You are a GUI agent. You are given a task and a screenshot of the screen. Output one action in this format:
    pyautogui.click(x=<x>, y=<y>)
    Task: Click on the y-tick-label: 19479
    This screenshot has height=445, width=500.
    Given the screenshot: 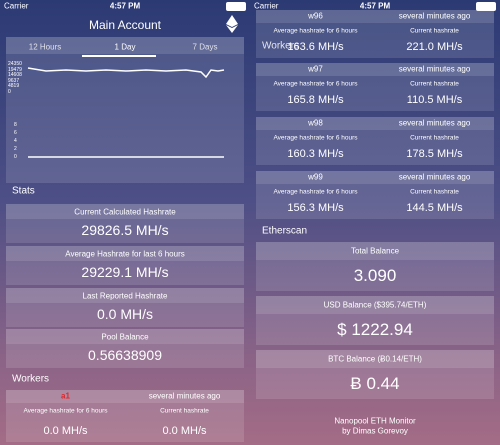 What is the action you would take?
    pyautogui.click(x=15, y=69)
    